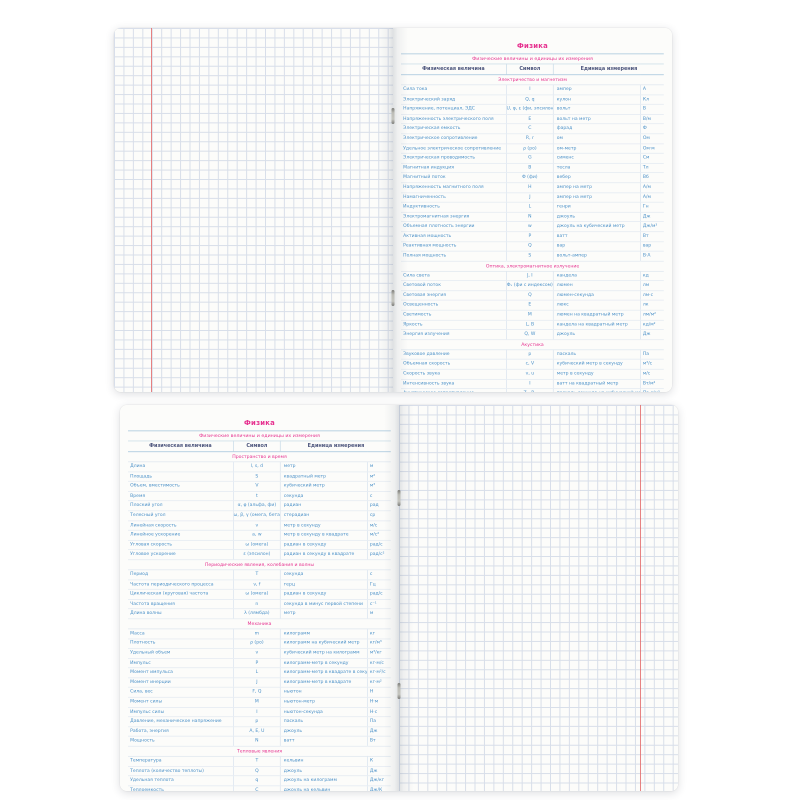 The width and height of the screenshot is (800, 800). Describe the element at coordinates (529, 286) in the screenshot. I see `quantity-symbol: Φᵥ (фи с индексом)` at that location.